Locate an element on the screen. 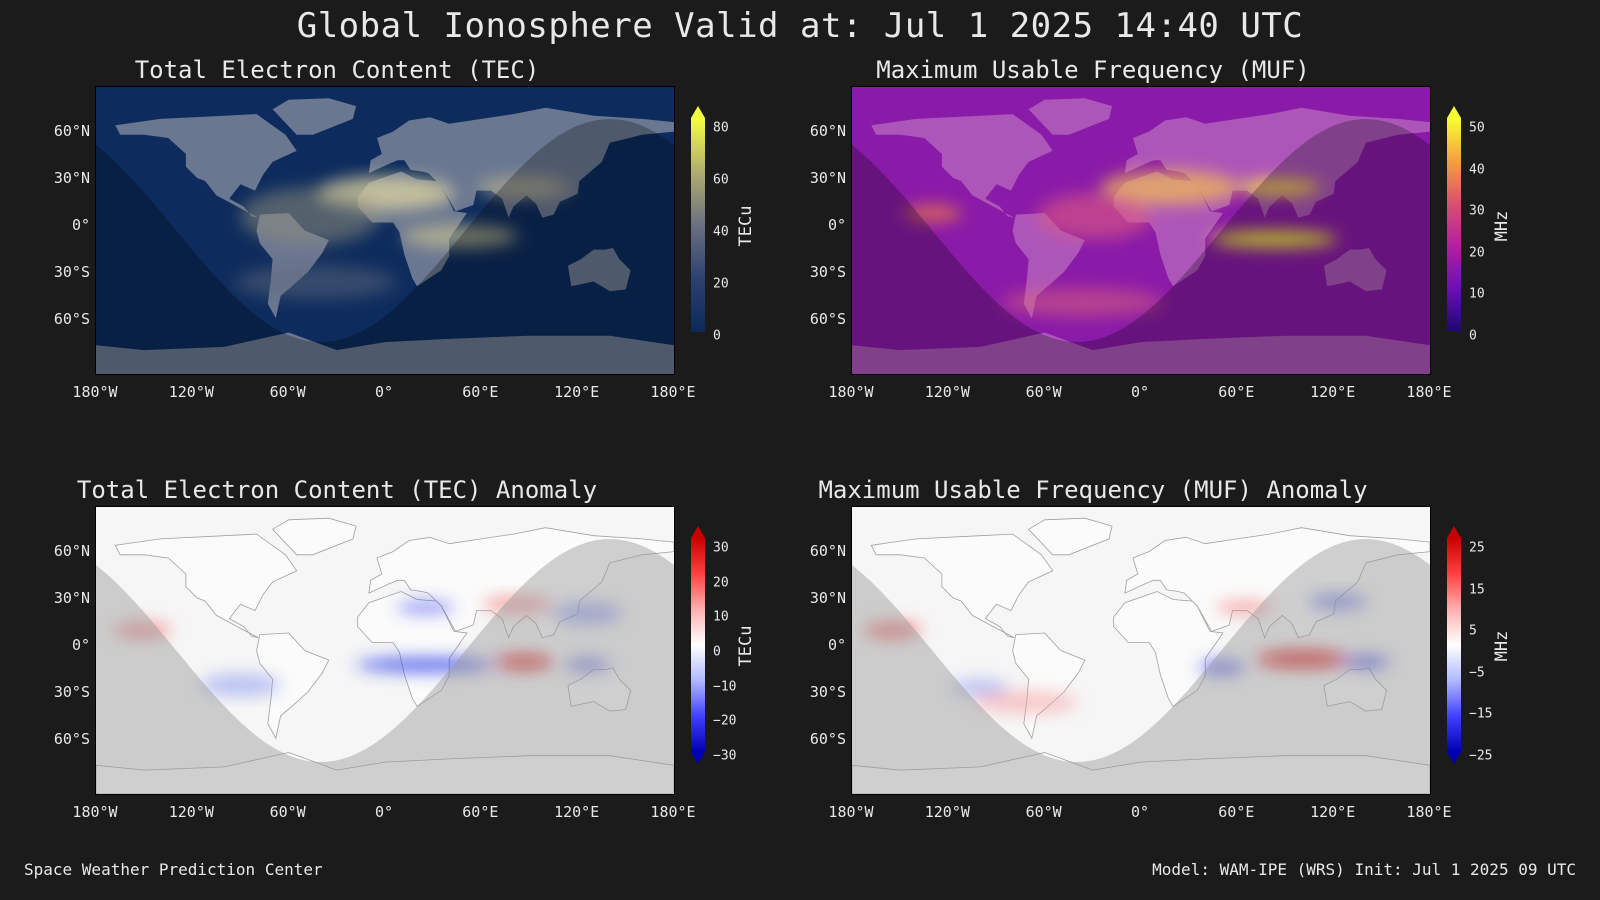 Image resolution: width=1600 pixels, height=900 pixels. panel-title: Maximum Usable Frequency (MUF) Anomaly is located at coordinates (1093, 490).